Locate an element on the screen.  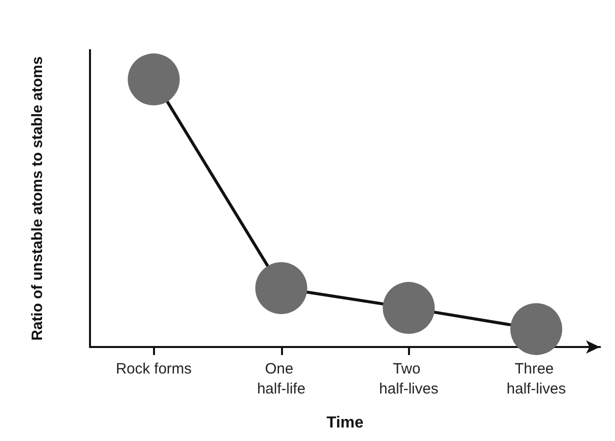
x-axis-title: Time is located at coordinates (345, 423).